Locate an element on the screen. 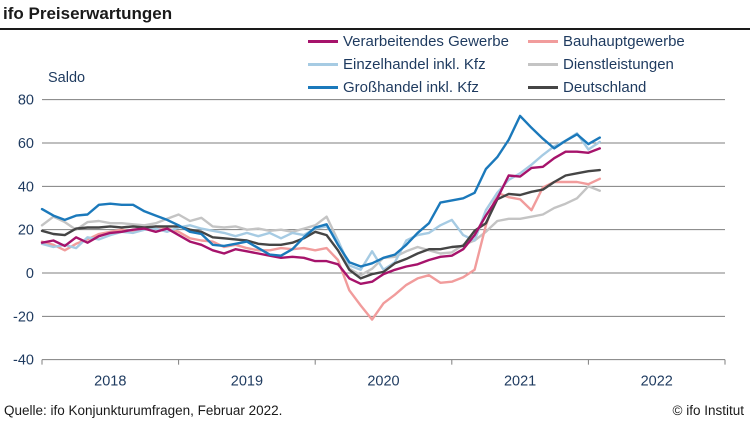  page-title: ifo Preiserwartungen is located at coordinates (88, 13).